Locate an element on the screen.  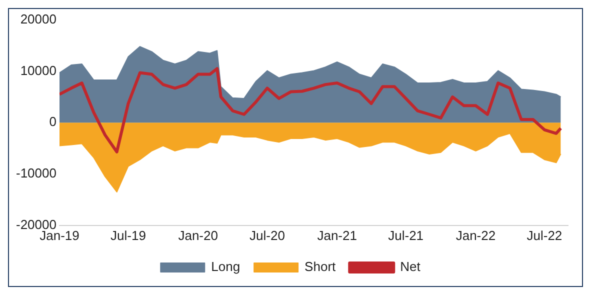
y-tick-label: -10000 is located at coordinates (36, 173).